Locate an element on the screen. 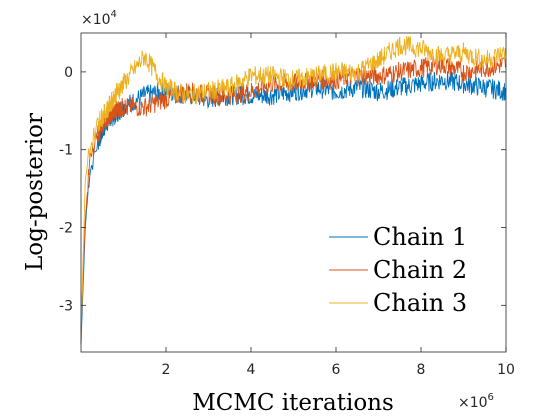  y-axis-label: Log-posterior is located at coordinates (35, 192).